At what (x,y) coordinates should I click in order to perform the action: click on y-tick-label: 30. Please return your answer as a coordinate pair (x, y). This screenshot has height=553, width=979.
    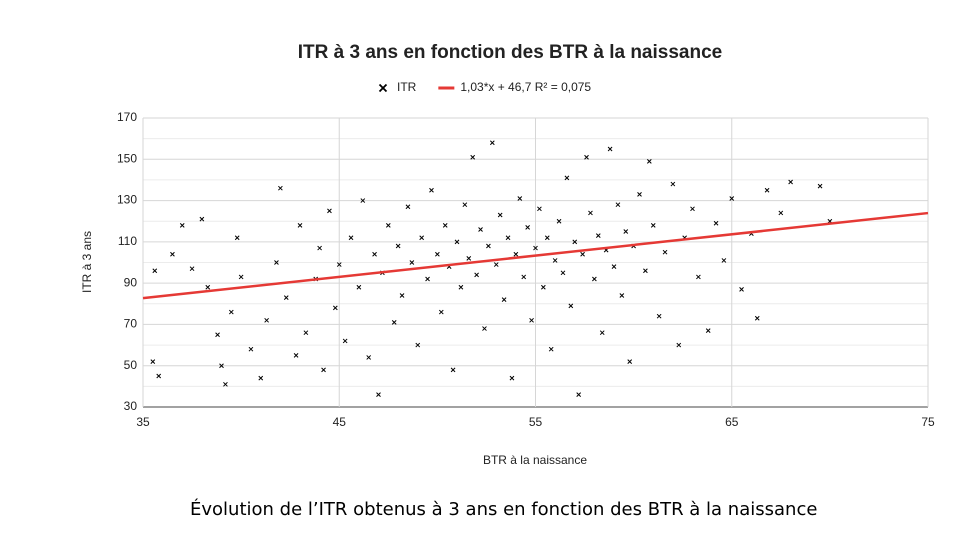
    Looking at the image, I should click on (131, 406).